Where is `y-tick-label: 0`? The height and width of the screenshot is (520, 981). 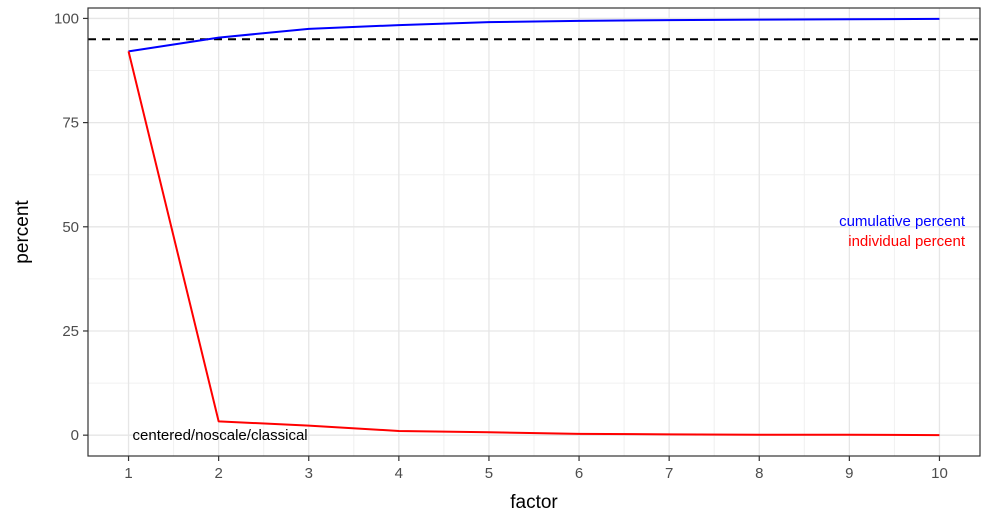
y-tick-label: 0 is located at coordinates (75, 435).